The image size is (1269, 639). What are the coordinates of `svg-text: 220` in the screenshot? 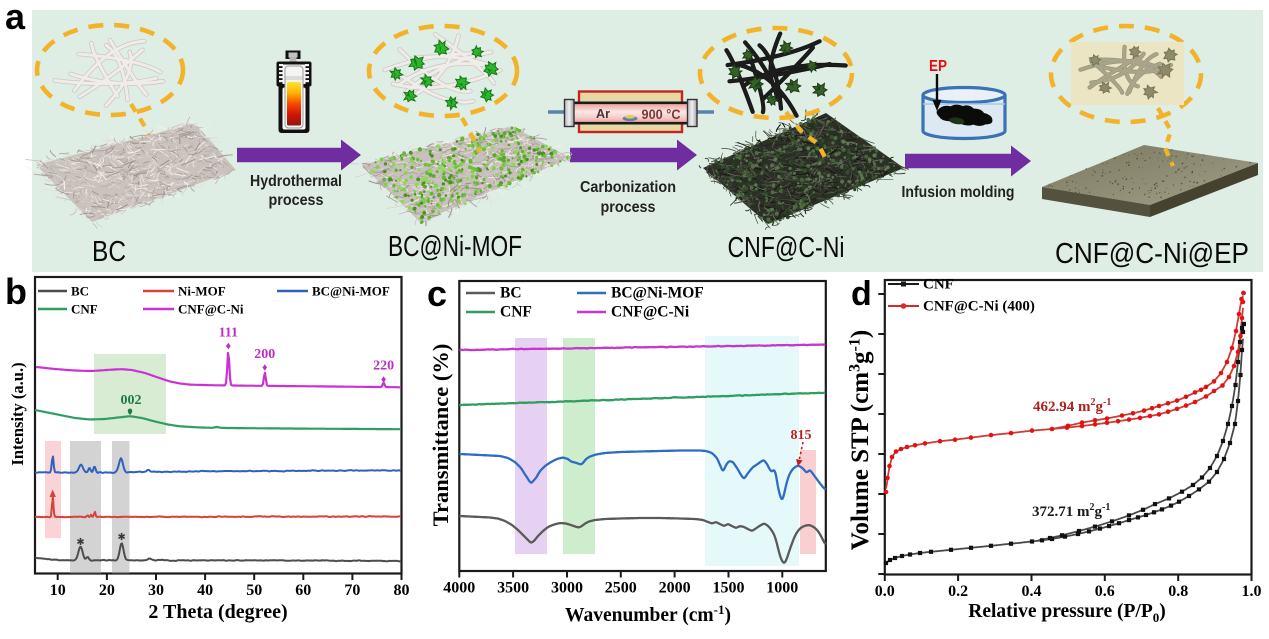 It's located at (383, 366).